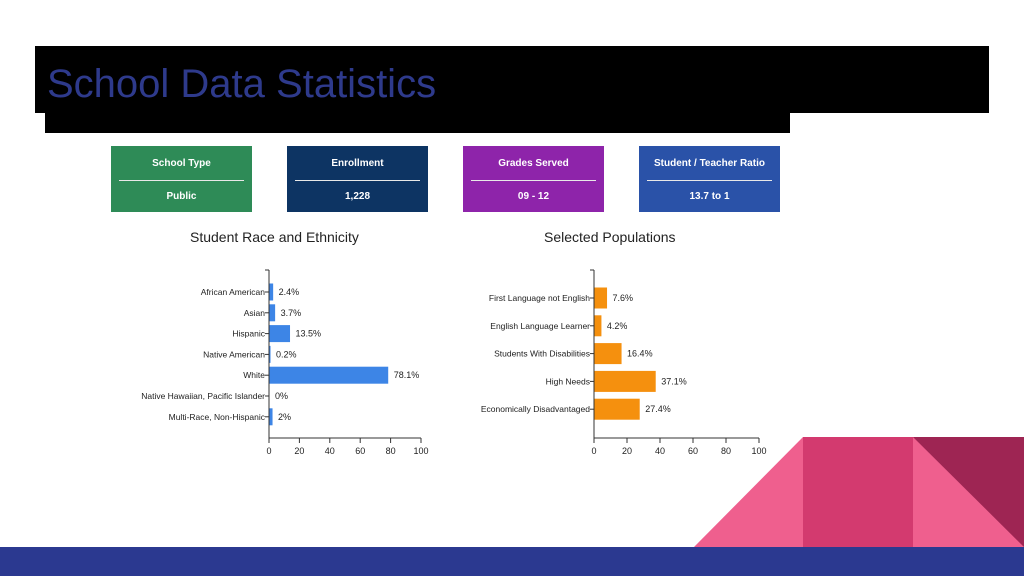  What do you see at coordinates (535, 409) in the screenshot?
I see `category-label: Economically Disadvantaged` at bounding box center [535, 409].